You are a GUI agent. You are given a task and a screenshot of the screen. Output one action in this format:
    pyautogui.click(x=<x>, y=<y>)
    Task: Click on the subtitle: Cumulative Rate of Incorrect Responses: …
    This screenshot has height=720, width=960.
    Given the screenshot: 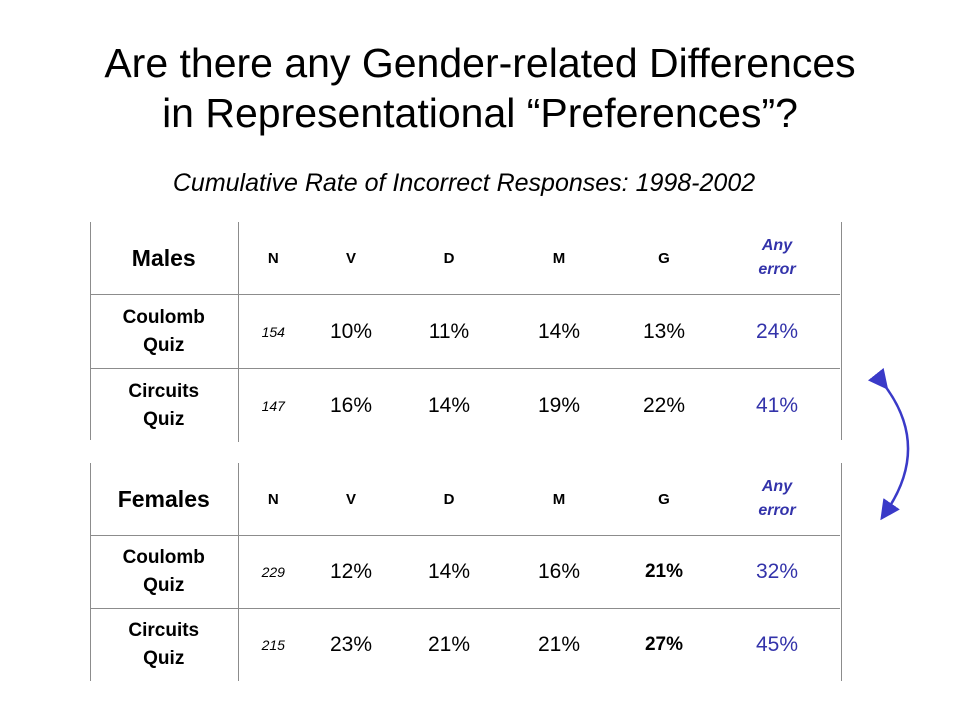 What is the action you would take?
    pyautogui.click(x=464, y=183)
    